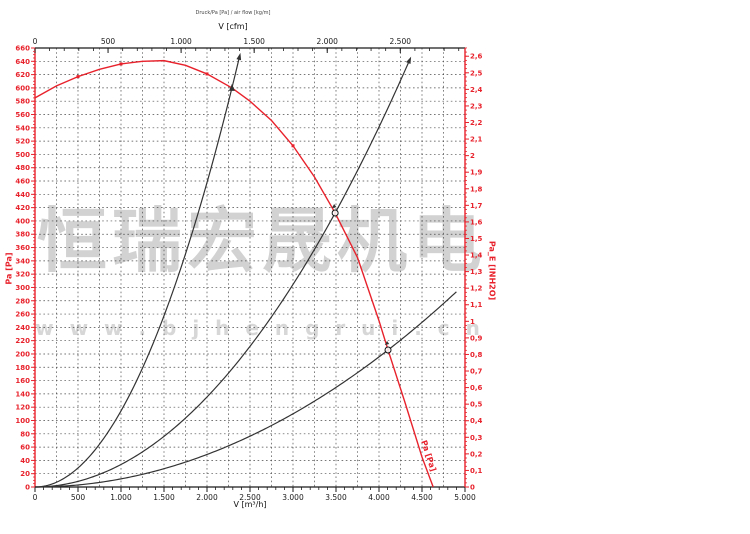 Image resolution: width=750 pixels, height=534 pixels. Describe the element at coordinates (476, 305) in the screenshot. I see `svg-text: 1,1` at that location.